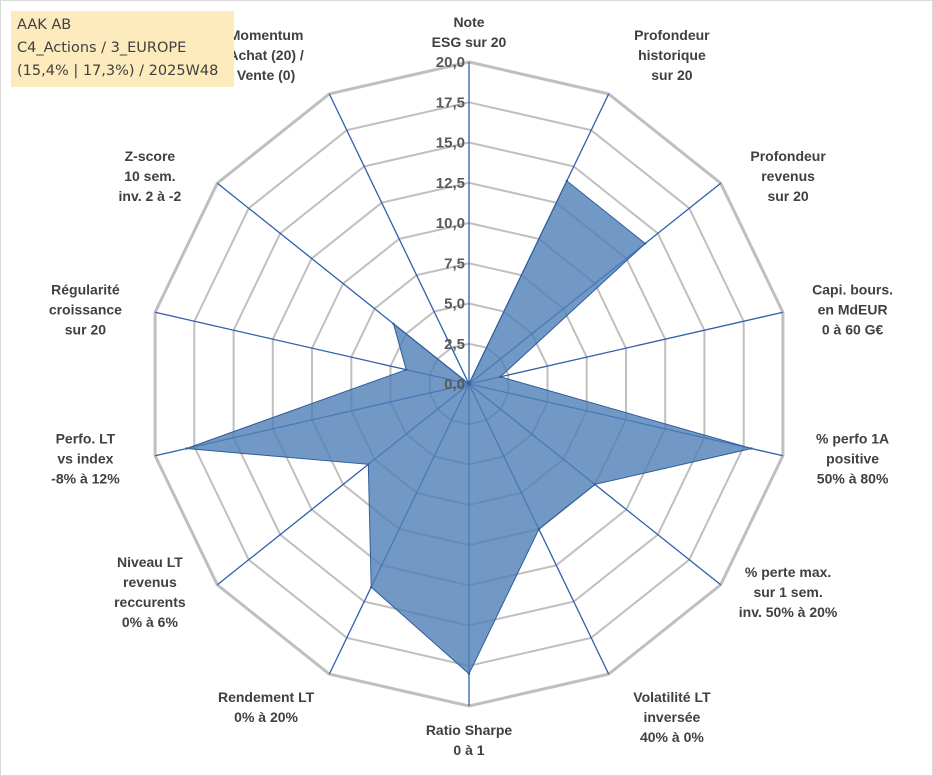 This screenshot has width=933, height=776. I want to click on axis-label-line: 0% à 6%, so click(150, 622).